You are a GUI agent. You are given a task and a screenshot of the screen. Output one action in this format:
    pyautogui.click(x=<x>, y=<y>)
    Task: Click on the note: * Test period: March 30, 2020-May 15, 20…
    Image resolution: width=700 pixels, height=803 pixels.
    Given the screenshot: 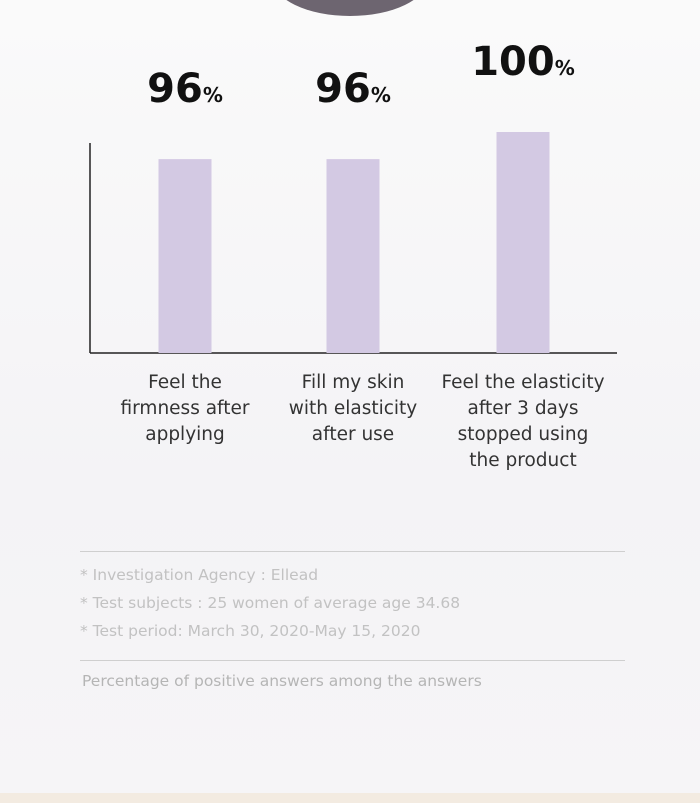 What is the action you would take?
    pyautogui.click(x=250, y=631)
    